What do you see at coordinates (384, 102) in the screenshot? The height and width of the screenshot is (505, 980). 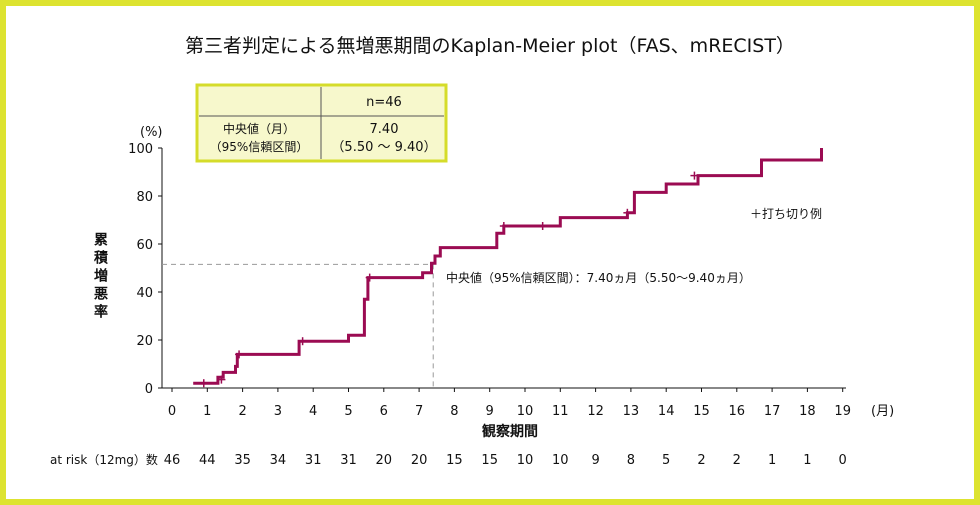 I see `info-n: n=46` at bounding box center [384, 102].